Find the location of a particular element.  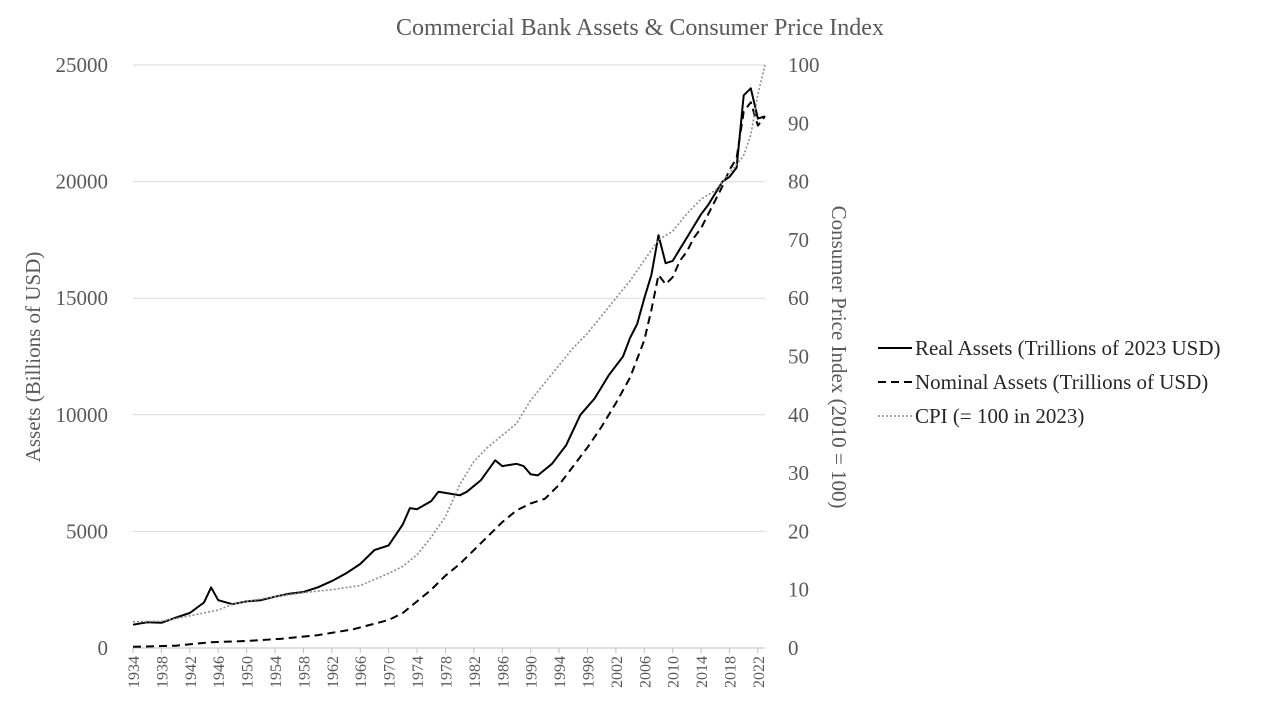

left-axis-title: Assets (Billions of USD) is located at coordinates (33, 357).